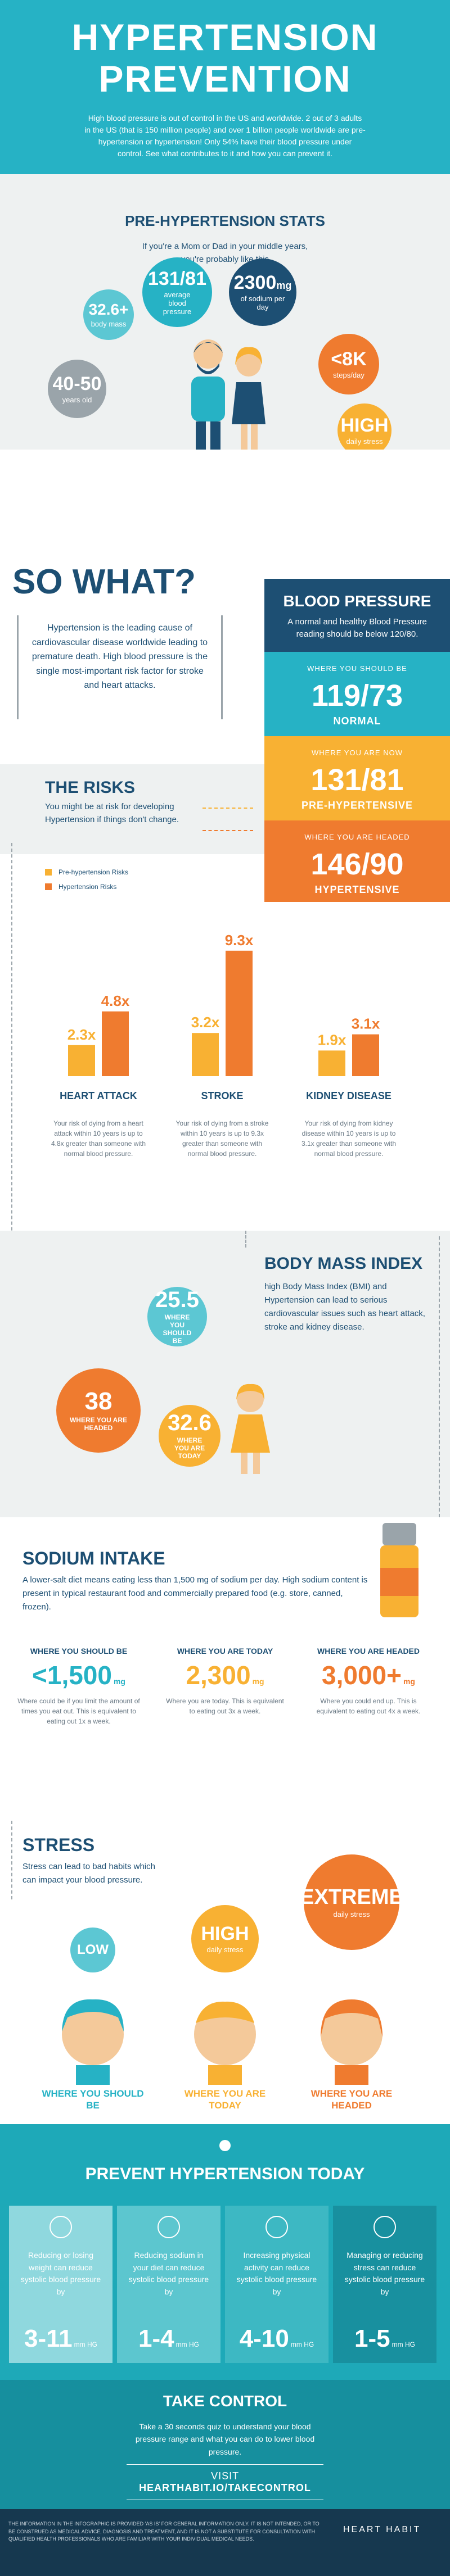  I want to click on stress-label: WHERE YOU ARE TODAY, so click(225, 2099).